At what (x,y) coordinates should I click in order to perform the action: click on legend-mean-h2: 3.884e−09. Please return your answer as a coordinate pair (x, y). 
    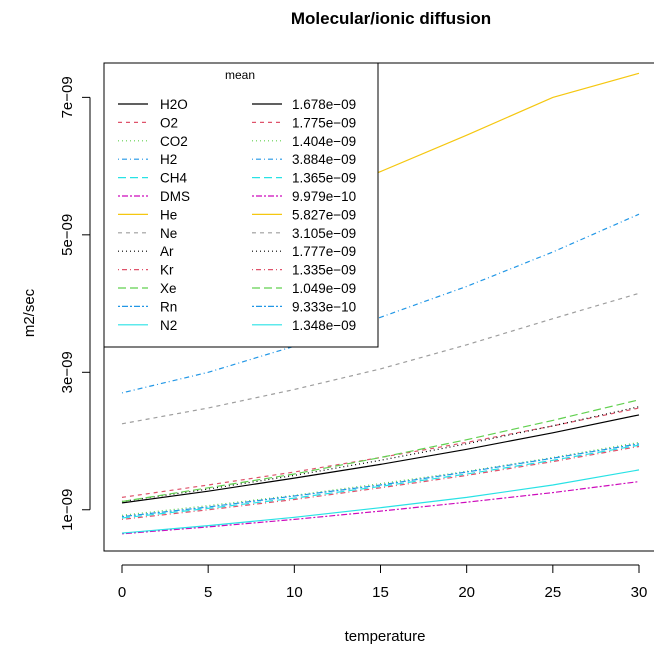
    Looking at the image, I should click on (324, 159).